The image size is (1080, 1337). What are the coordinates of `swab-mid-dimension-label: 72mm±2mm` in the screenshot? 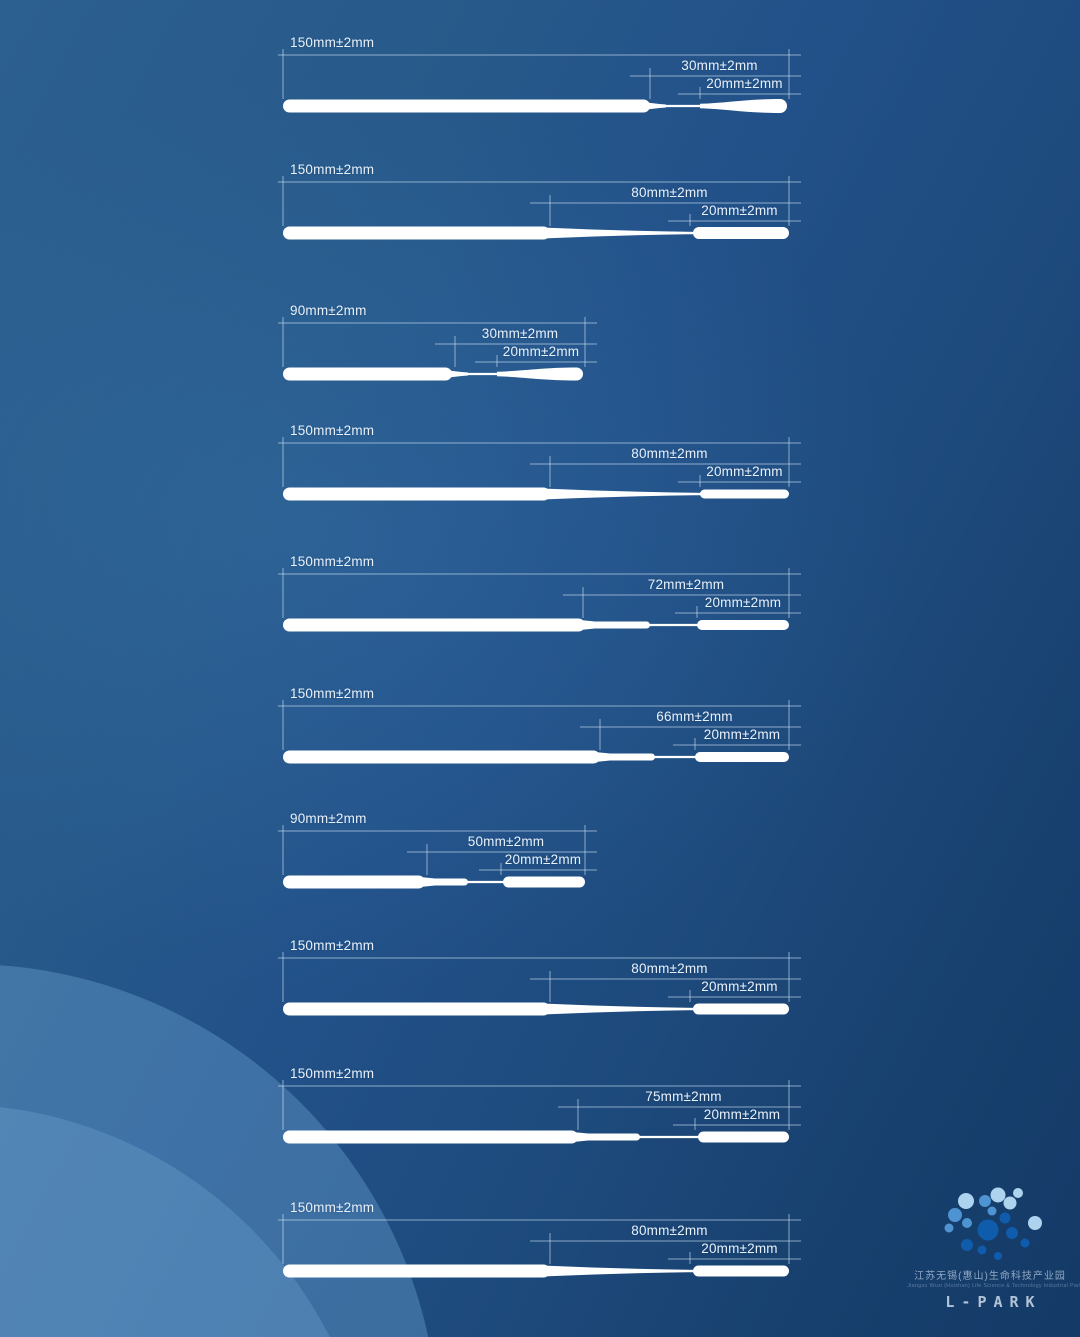 It's located at (686, 584).